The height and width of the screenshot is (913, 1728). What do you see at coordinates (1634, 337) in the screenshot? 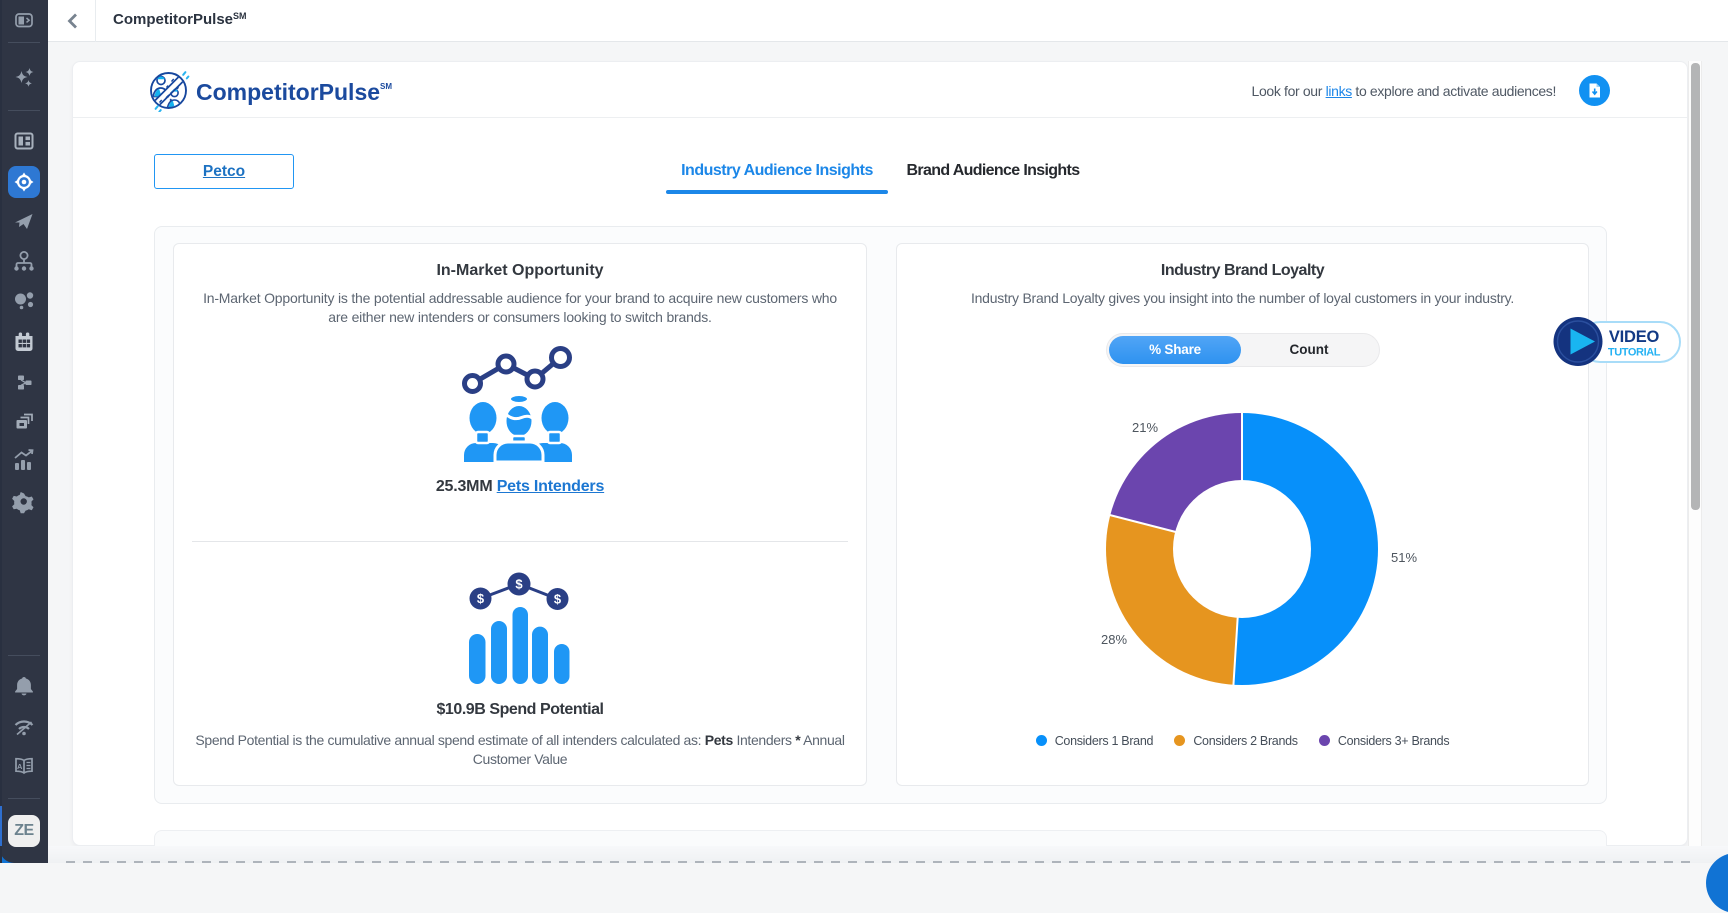
I see `svg-text: VIDEO` at bounding box center [1634, 337].